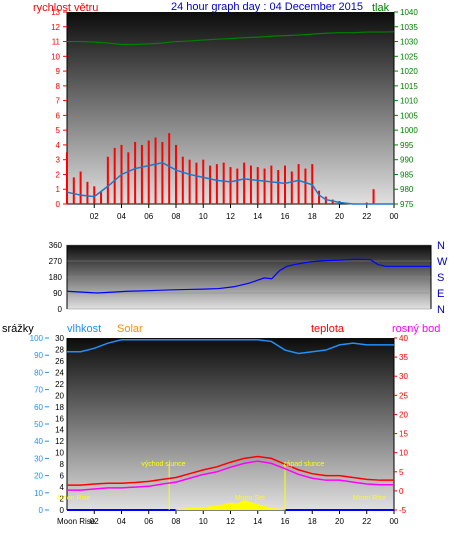 The width and height of the screenshot is (456, 555). What do you see at coordinates (58, 86) in the screenshot?
I see `wind-tick-label: 8` at bounding box center [58, 86].